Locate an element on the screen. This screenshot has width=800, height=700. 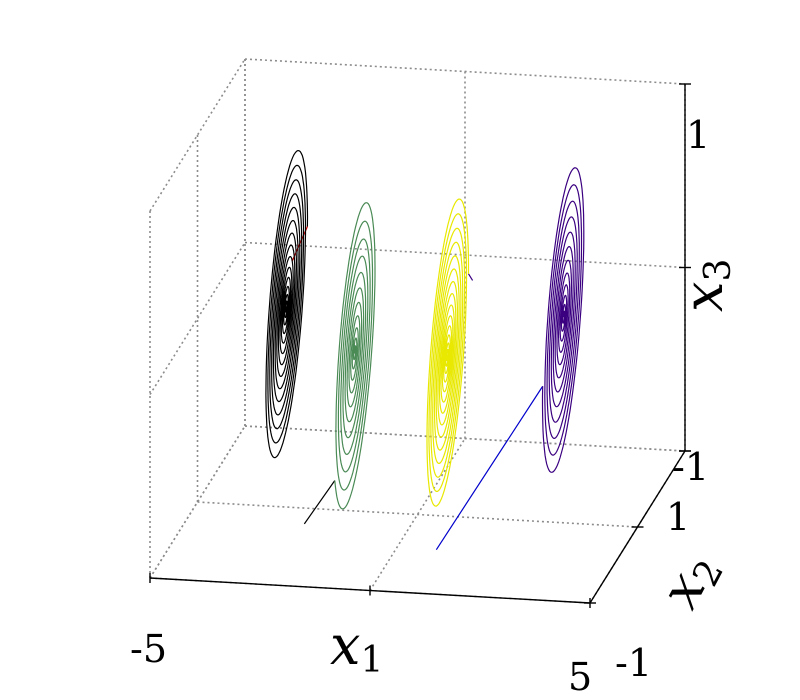
x2-tick-min: -1 is located at coordinates (633, 663).